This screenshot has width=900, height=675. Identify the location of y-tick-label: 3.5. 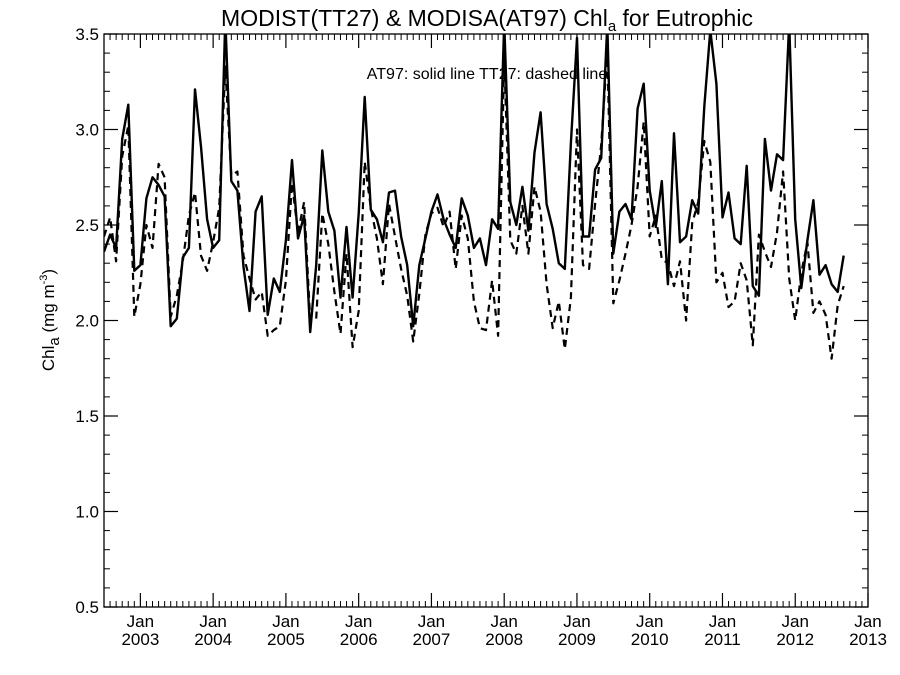
(87, 34).